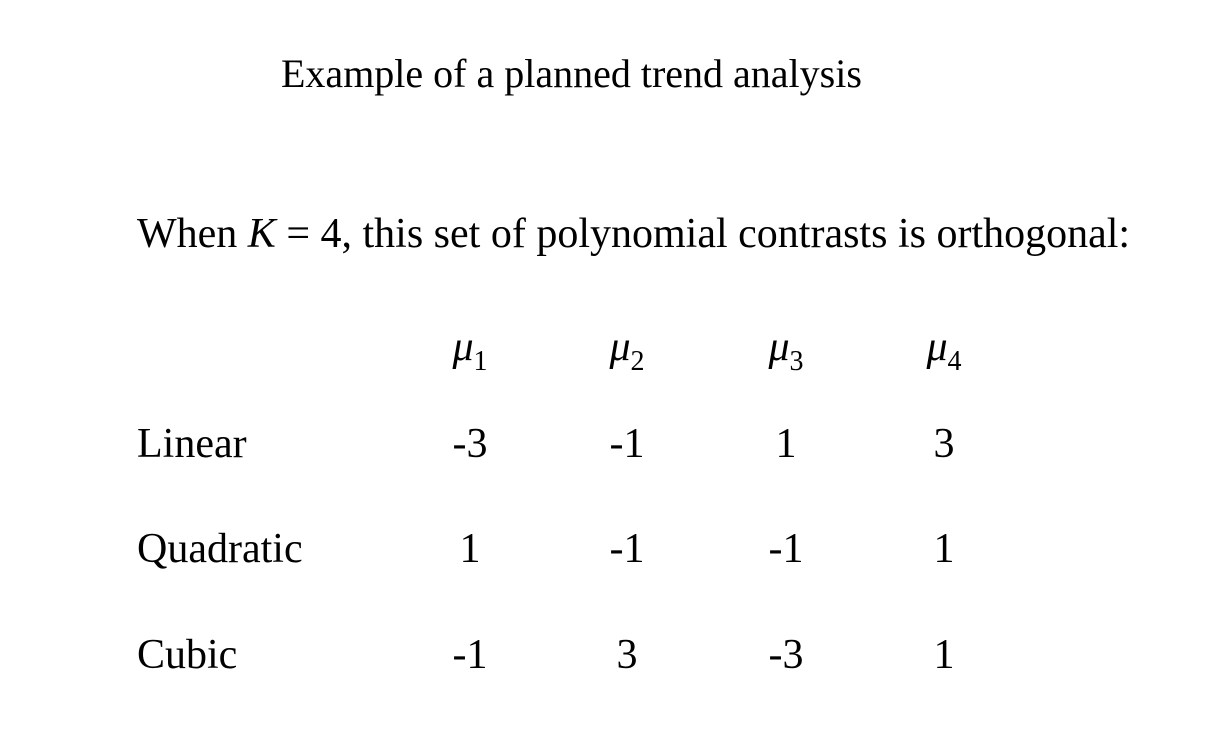  What do you see at coordinates (637, 361) in the screenshot?
I see `mean-subscript: 2` at bounding box center [637, 361].